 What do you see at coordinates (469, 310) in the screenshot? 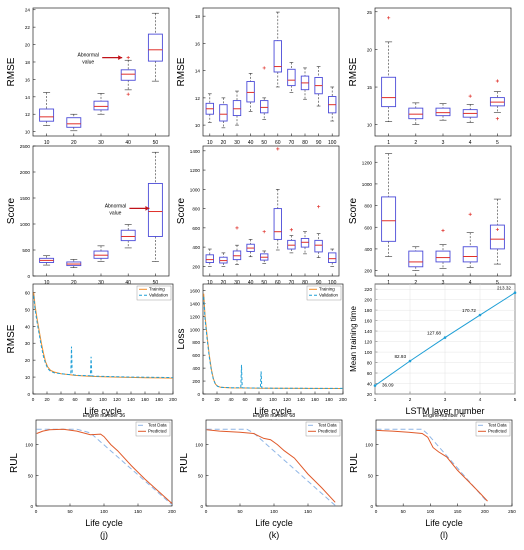
I see `point-label: 170.72` at bounding box center [469, 310].